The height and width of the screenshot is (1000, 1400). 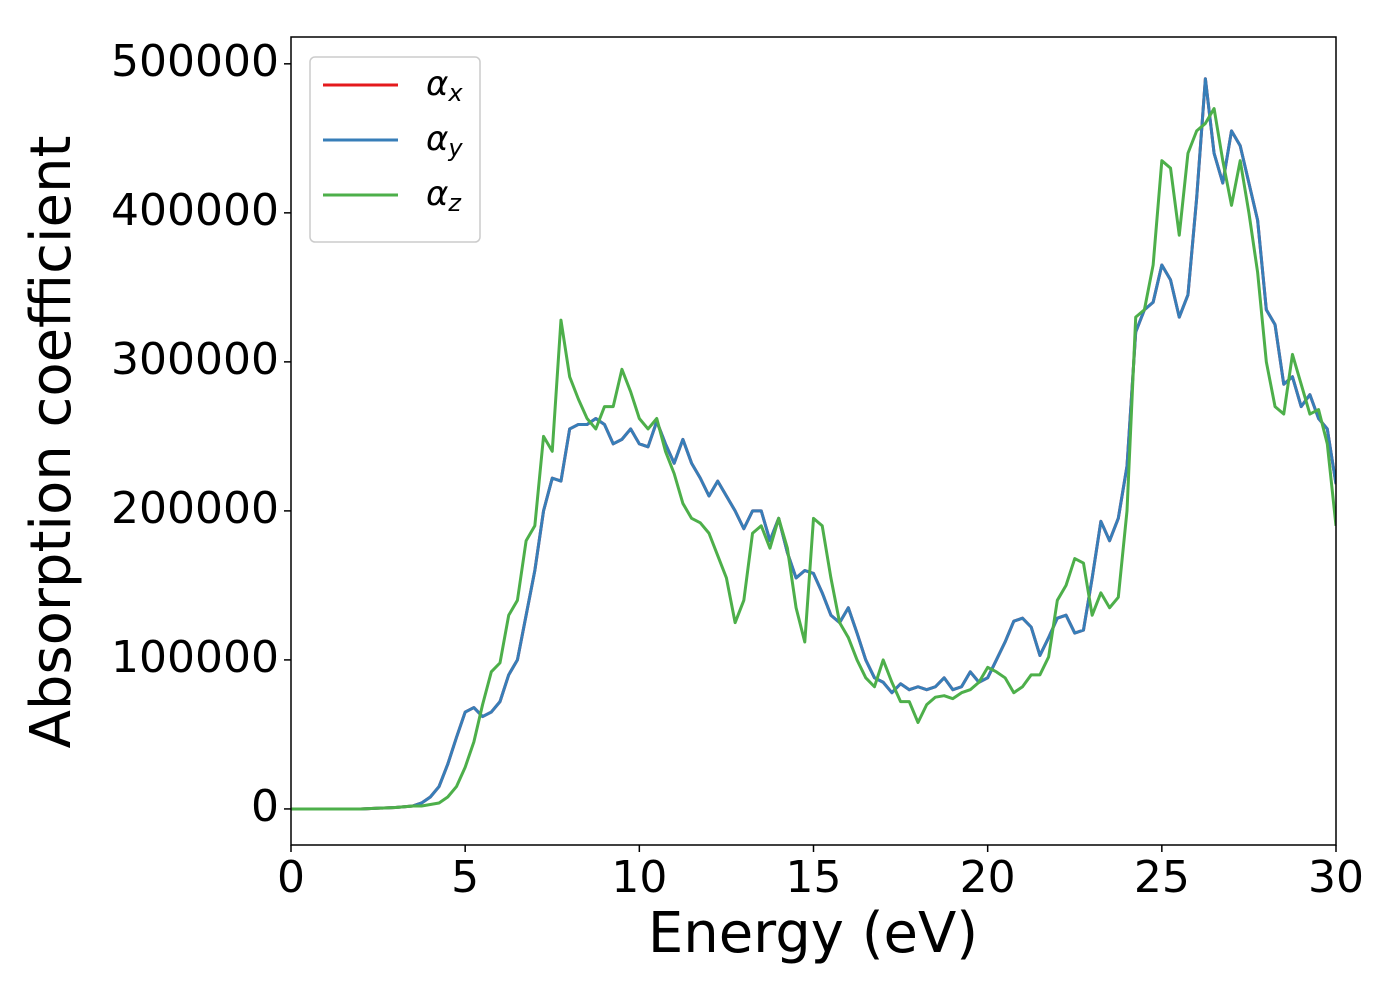 I want to click on y-axis-label: Absorption coefficient, so click(x=51, y=442).